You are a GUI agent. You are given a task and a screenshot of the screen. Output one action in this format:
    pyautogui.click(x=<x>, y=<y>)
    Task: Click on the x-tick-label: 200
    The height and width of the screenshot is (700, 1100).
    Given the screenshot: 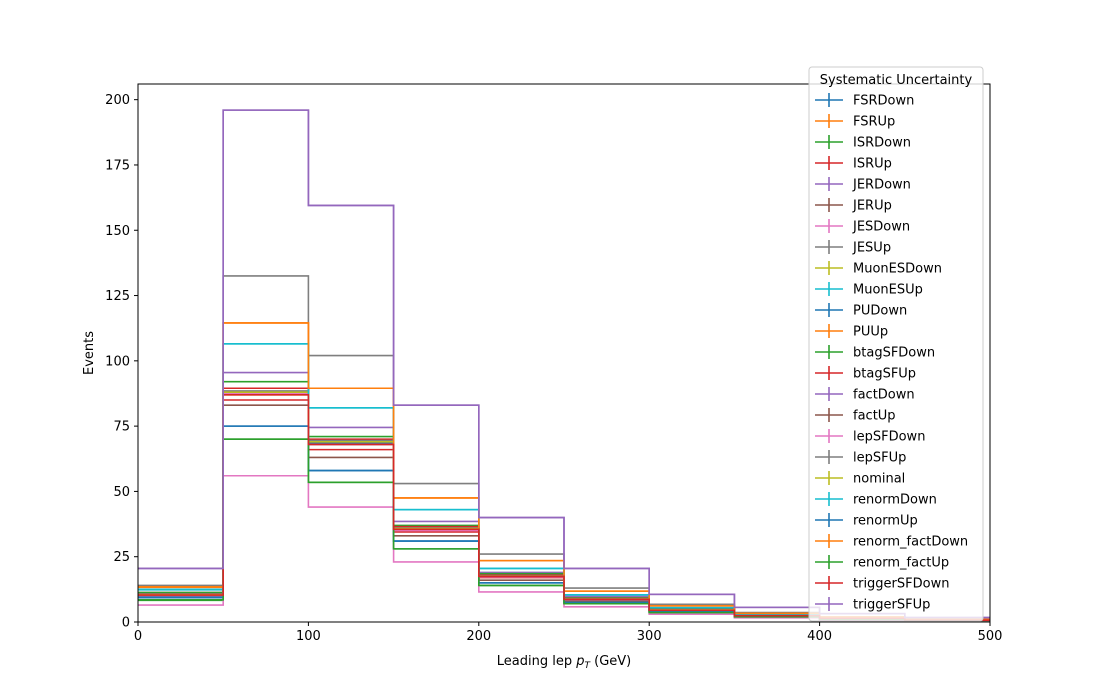 What is the action you would take?
    pyautogui.click(x=478, y=636)
    